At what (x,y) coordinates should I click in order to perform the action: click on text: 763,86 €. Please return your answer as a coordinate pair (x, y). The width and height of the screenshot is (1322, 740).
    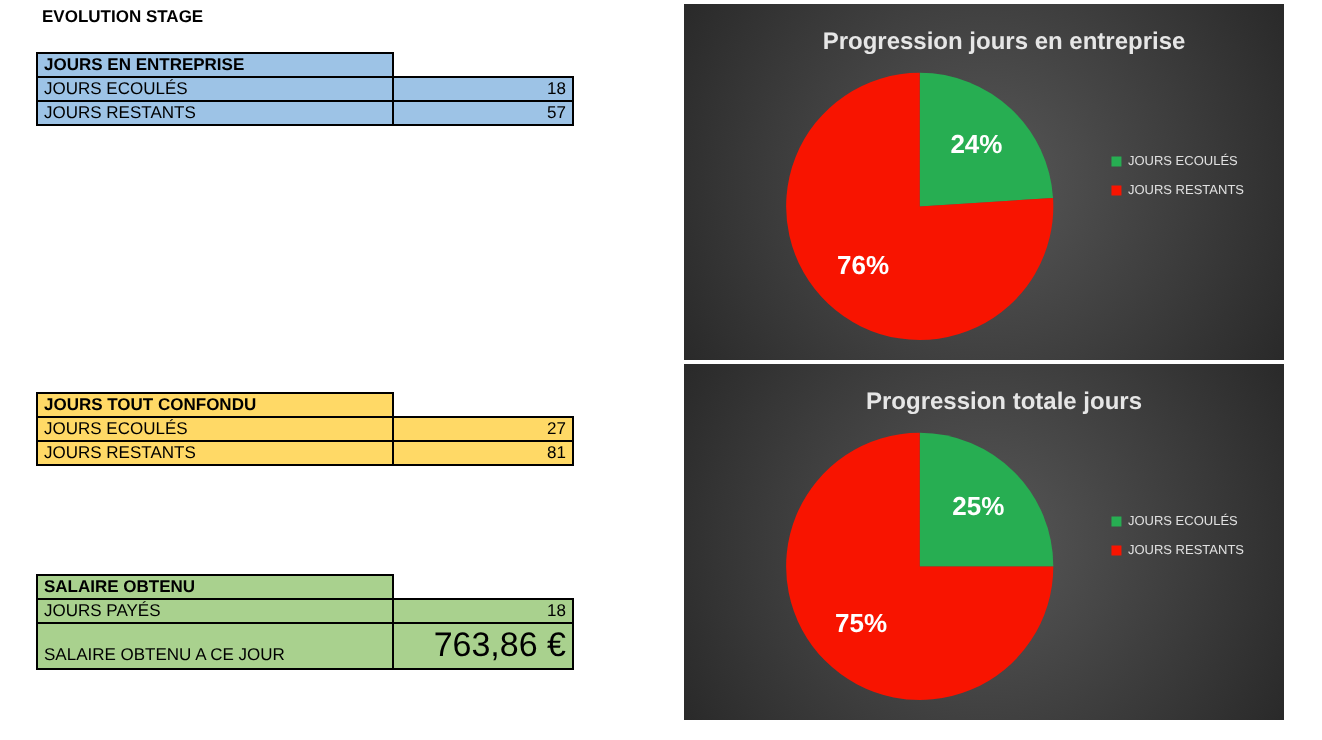
    Looking at the image, I should click on (499, 645).